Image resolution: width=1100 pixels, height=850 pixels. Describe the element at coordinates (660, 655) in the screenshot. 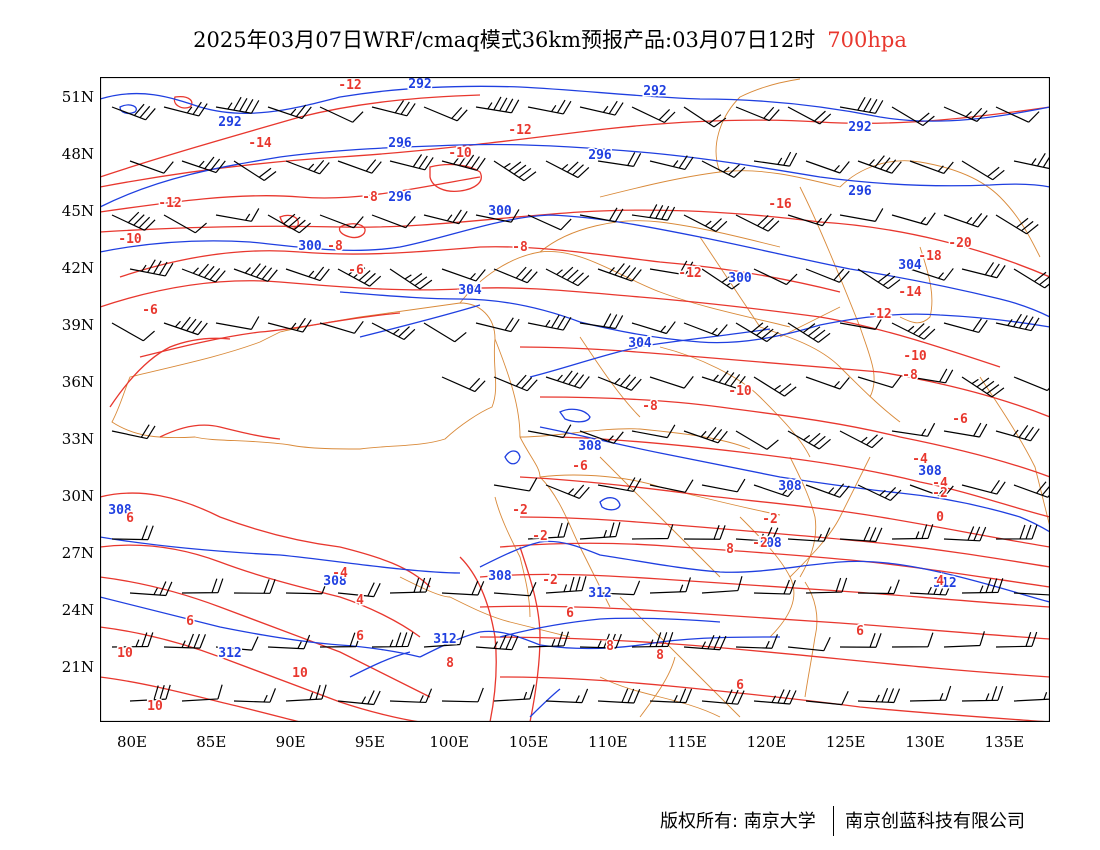

I see `temperature-contour-label: 8` at that location.